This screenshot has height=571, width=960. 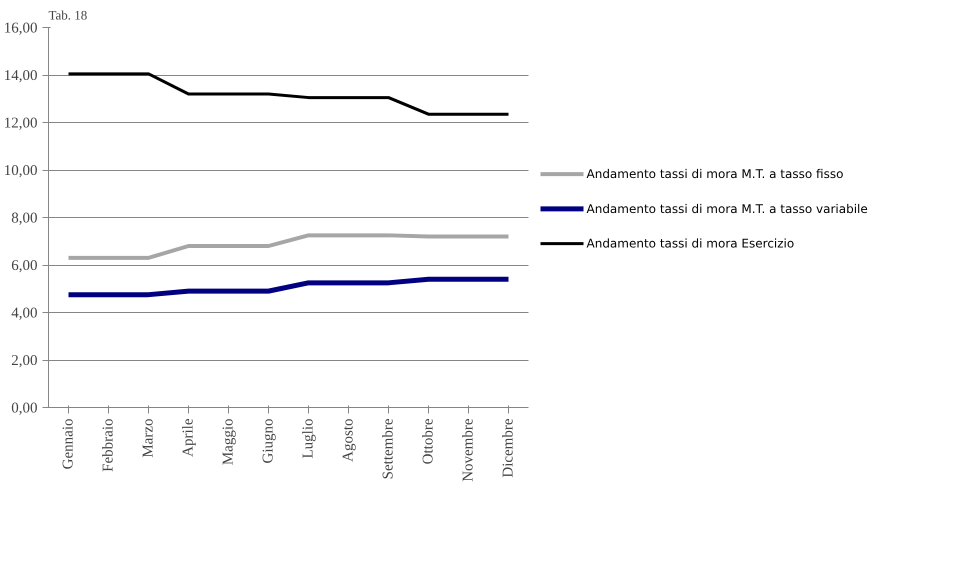 What do you see at coordinates (188, 437) in the screenshot?
I see `x-tick-label: Aprile` at bounding box center [188, 437].